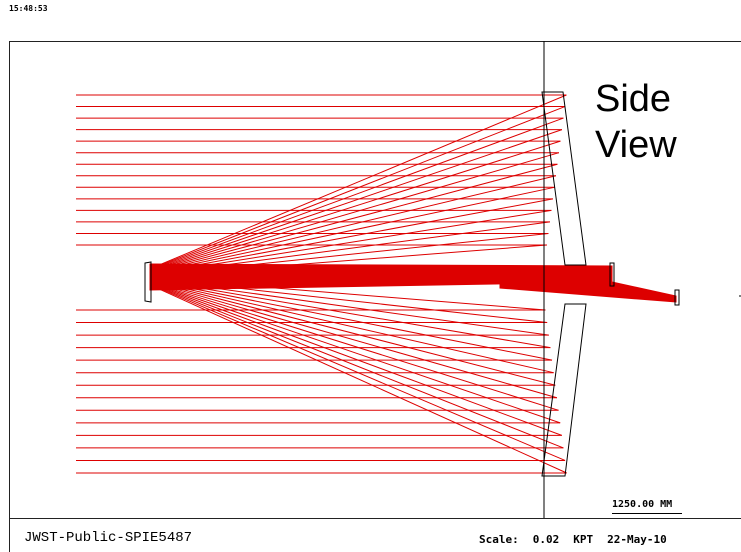 Image resolution: width=741 pixels, height=552 pixels. I want to click on footer-divider, so click(375, 518).